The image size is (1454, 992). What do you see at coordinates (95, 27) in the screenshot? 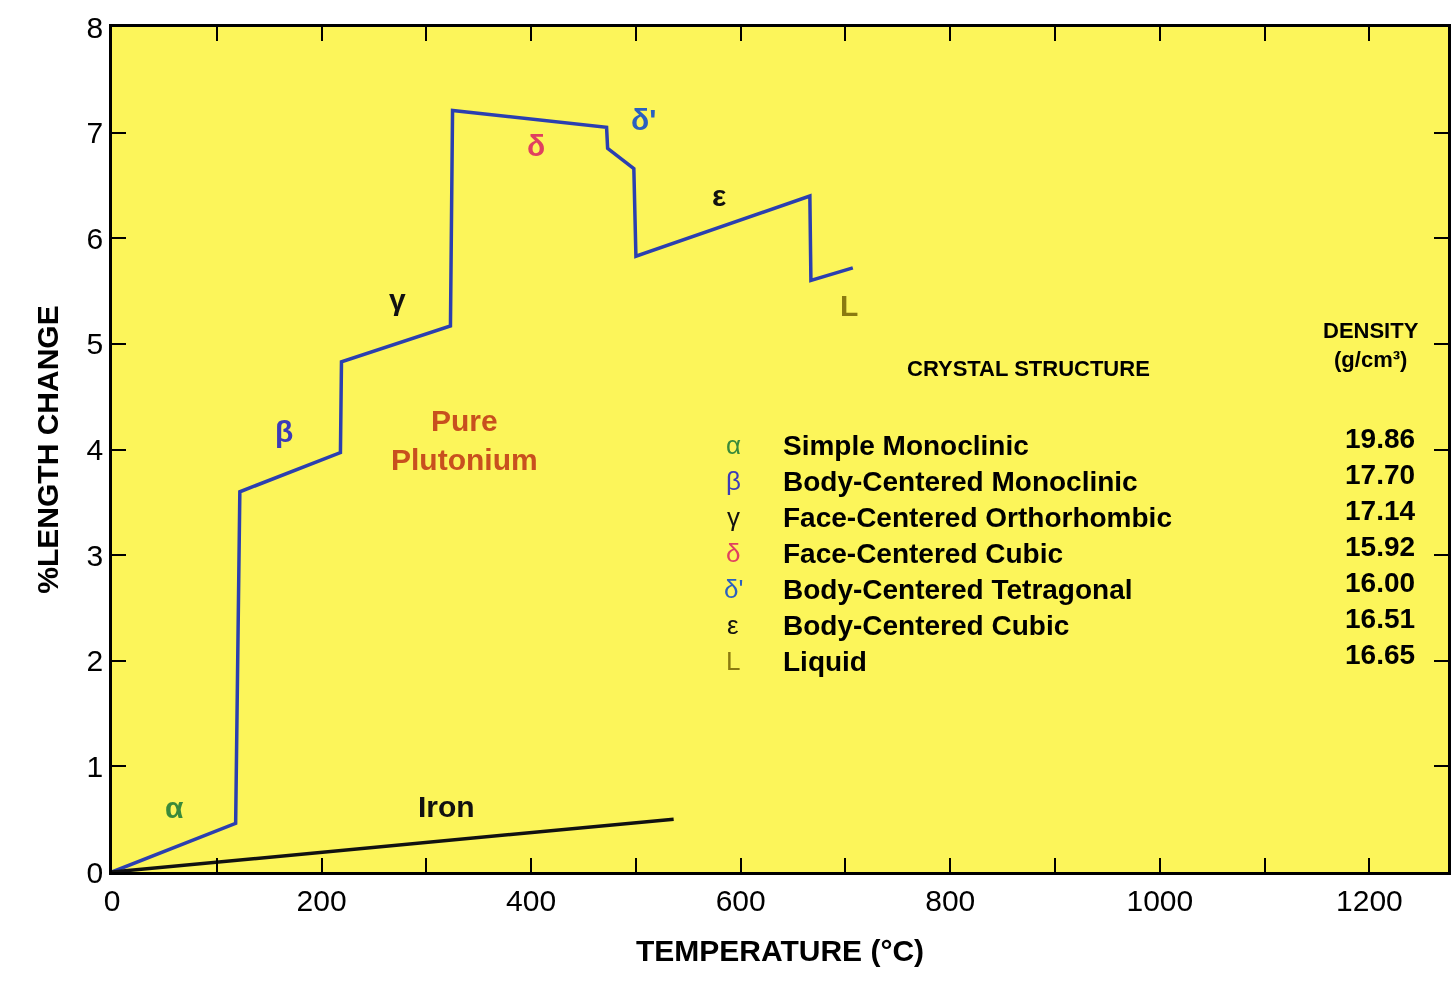
I see `y-tick-label: 8` at bounding box center [95, 27].